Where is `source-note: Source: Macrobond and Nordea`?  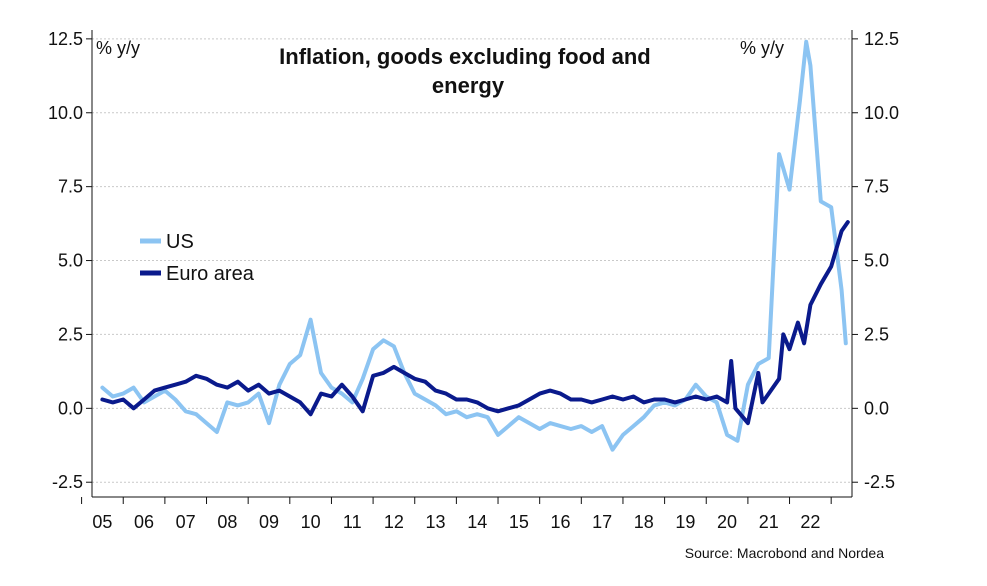
source-note: Source: Macrobond and Nordea is located at coordinates (784, 553).